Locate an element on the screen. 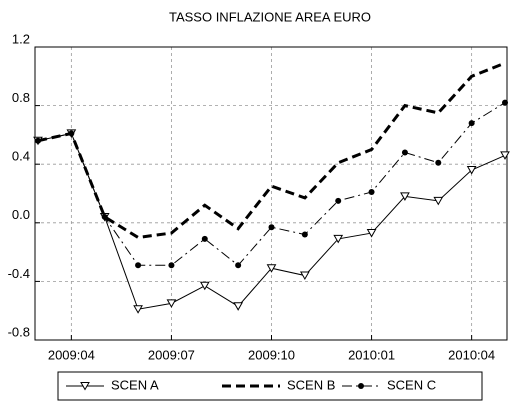 This screenshot has height=415, width=510. y-tick-label: 0.8 is located at coordinates (21, 97).